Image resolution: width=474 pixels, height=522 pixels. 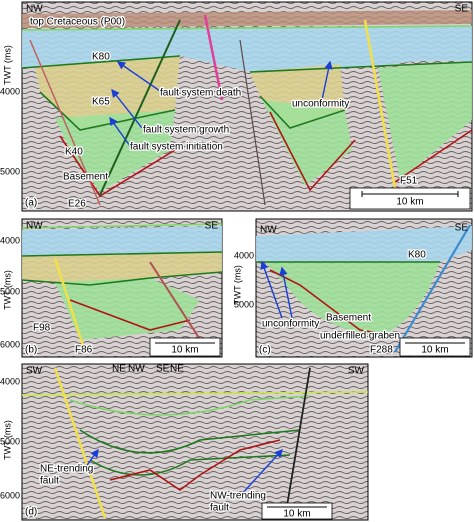 What do you see at coordinates (31, 512) in the screenshot?
I see `panel-label: (d)` at bounding box center [31, 512].